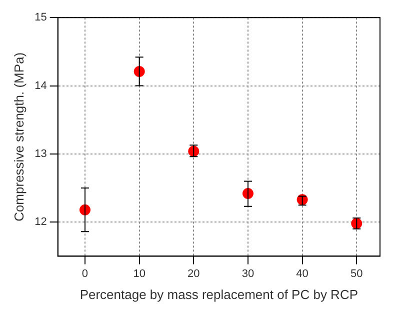  Describe the element at coordinates (40, 222) in the screenshot. I see `y-tick-label: 12` at that location.